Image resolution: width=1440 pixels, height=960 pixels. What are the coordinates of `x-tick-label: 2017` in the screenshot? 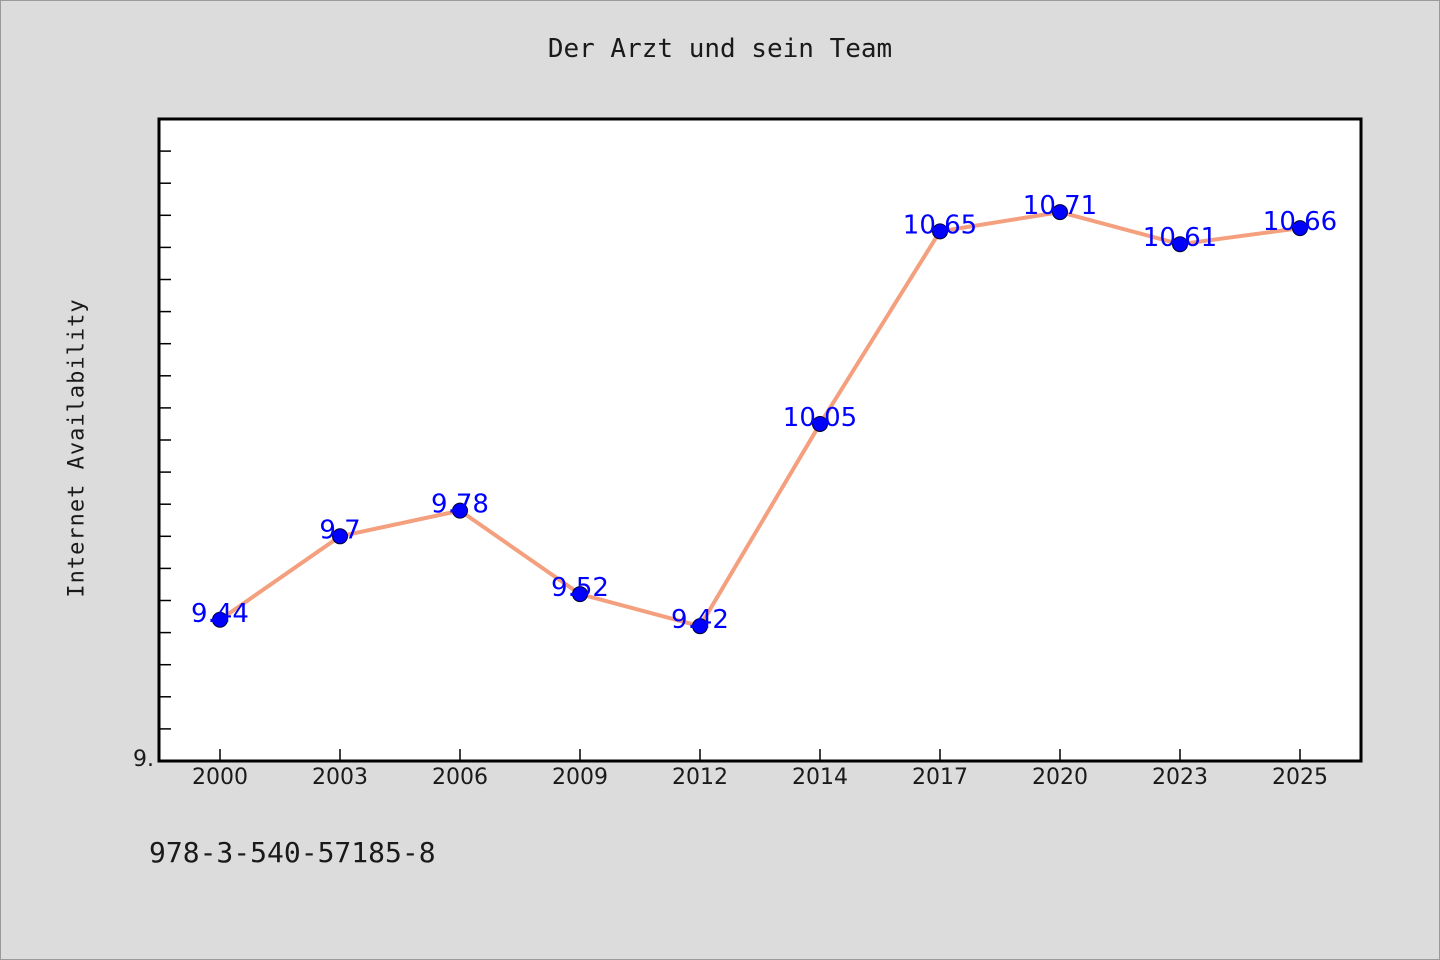 It's located at (940, 777).